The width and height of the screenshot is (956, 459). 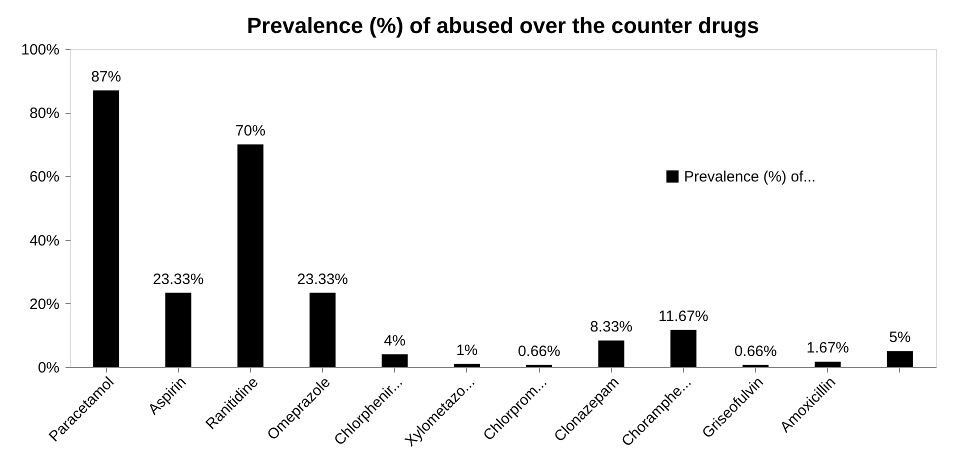 What do you see at coordinates (49, 368) in the screenshot?
I see `y-tick-label: 0%` at bounding box center [49, 368].